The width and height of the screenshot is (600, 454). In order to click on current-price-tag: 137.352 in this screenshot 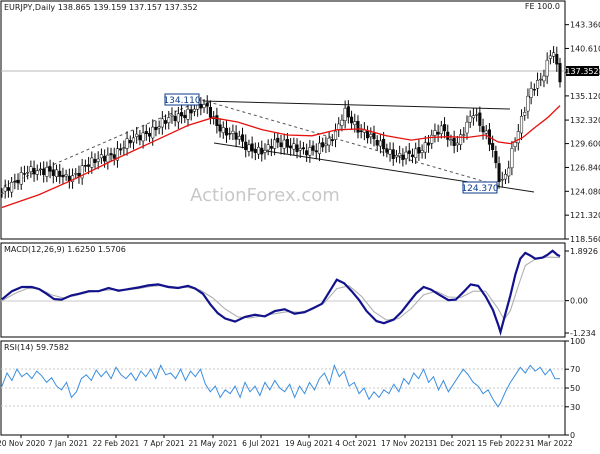, I will do `click(582, 71)`.